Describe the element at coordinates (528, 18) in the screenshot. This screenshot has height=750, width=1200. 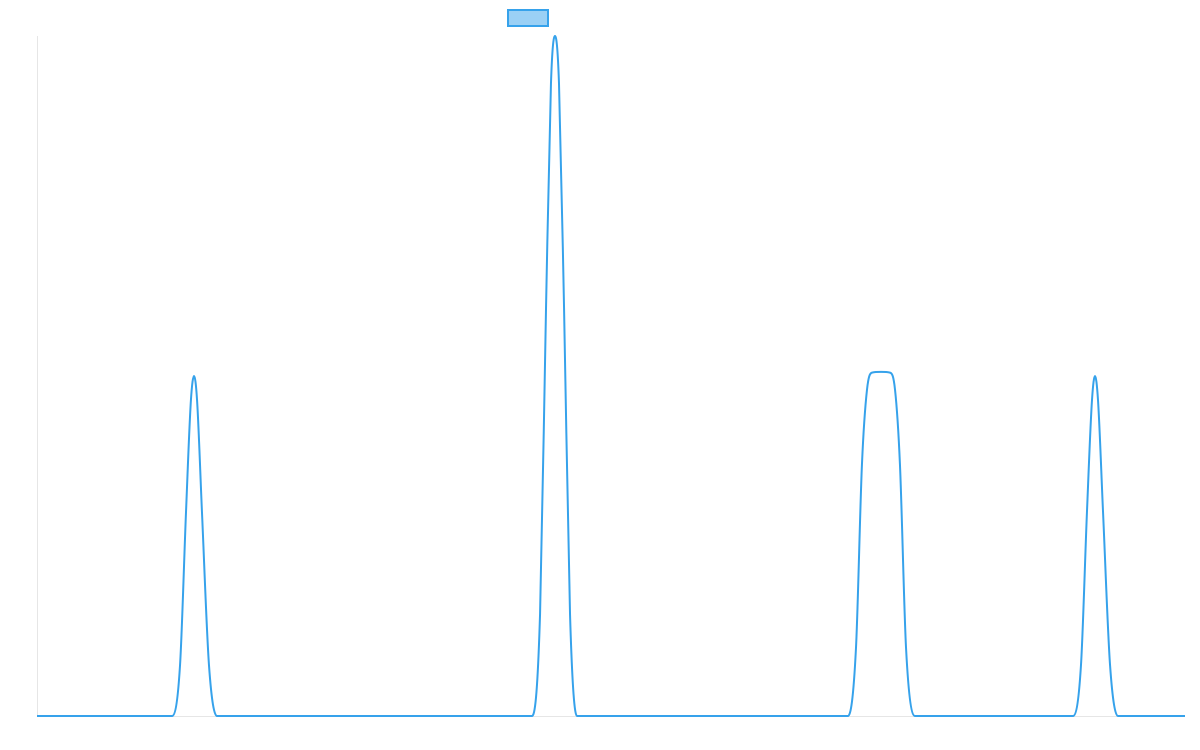
I see `legend-swatch` at that location.